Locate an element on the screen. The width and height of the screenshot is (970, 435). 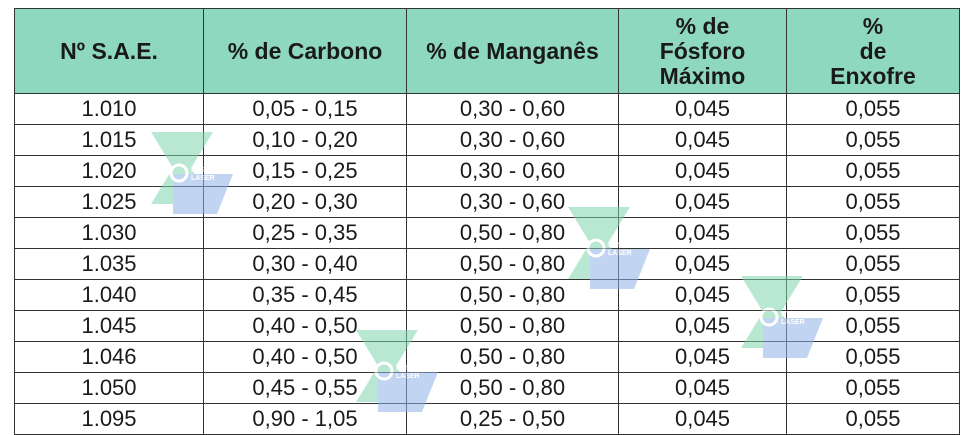
cell-sae: 1.025 is located at coordinates (109, 202).